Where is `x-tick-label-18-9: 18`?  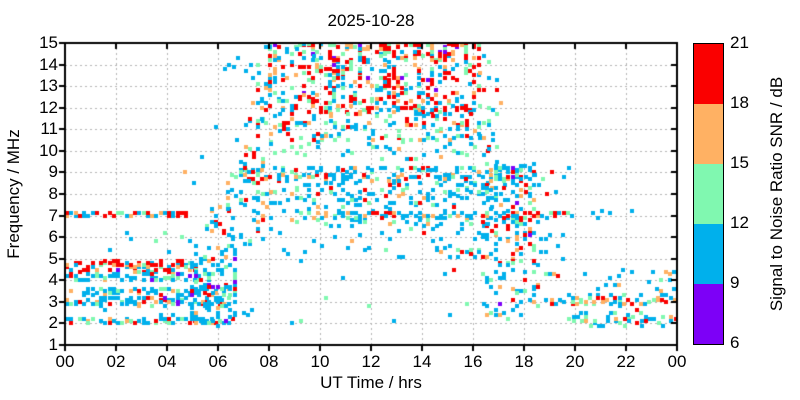 x-tick-label-18-9: 18 is located at coordinates (524, 361).